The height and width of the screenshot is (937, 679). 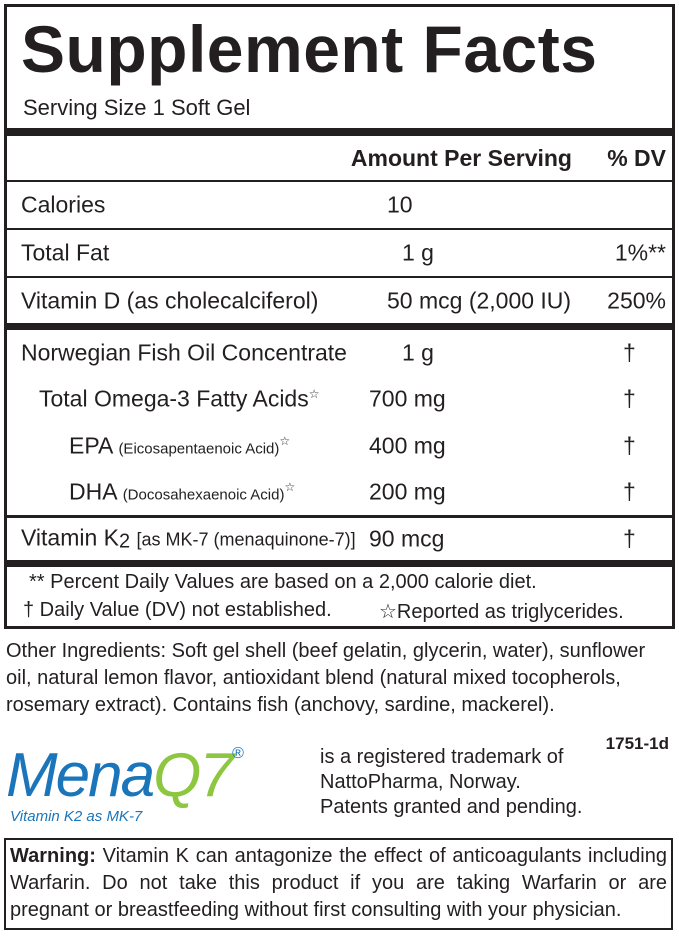 What do you see at coordinates (339, 445) in the screenshot?
I see `row: EPA (Eicosapentaenoic Acid)☆ 400 mg †` at bounding box center [339, 445].